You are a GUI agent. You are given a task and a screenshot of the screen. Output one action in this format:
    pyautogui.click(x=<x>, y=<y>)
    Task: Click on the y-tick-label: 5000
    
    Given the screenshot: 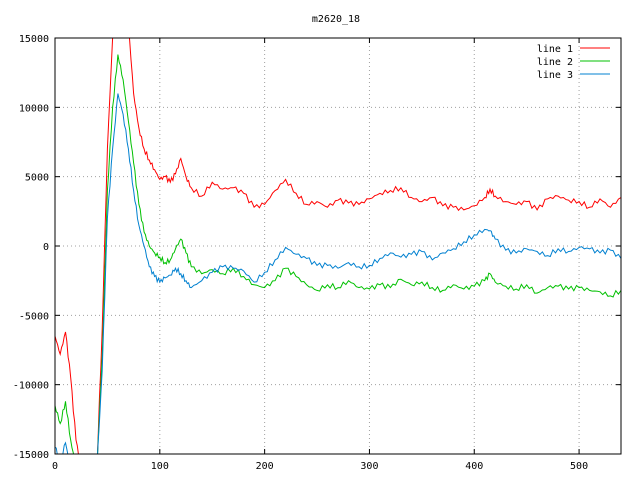 What is the action you would take?
    pyautogui.click(x=37, y=178)
    